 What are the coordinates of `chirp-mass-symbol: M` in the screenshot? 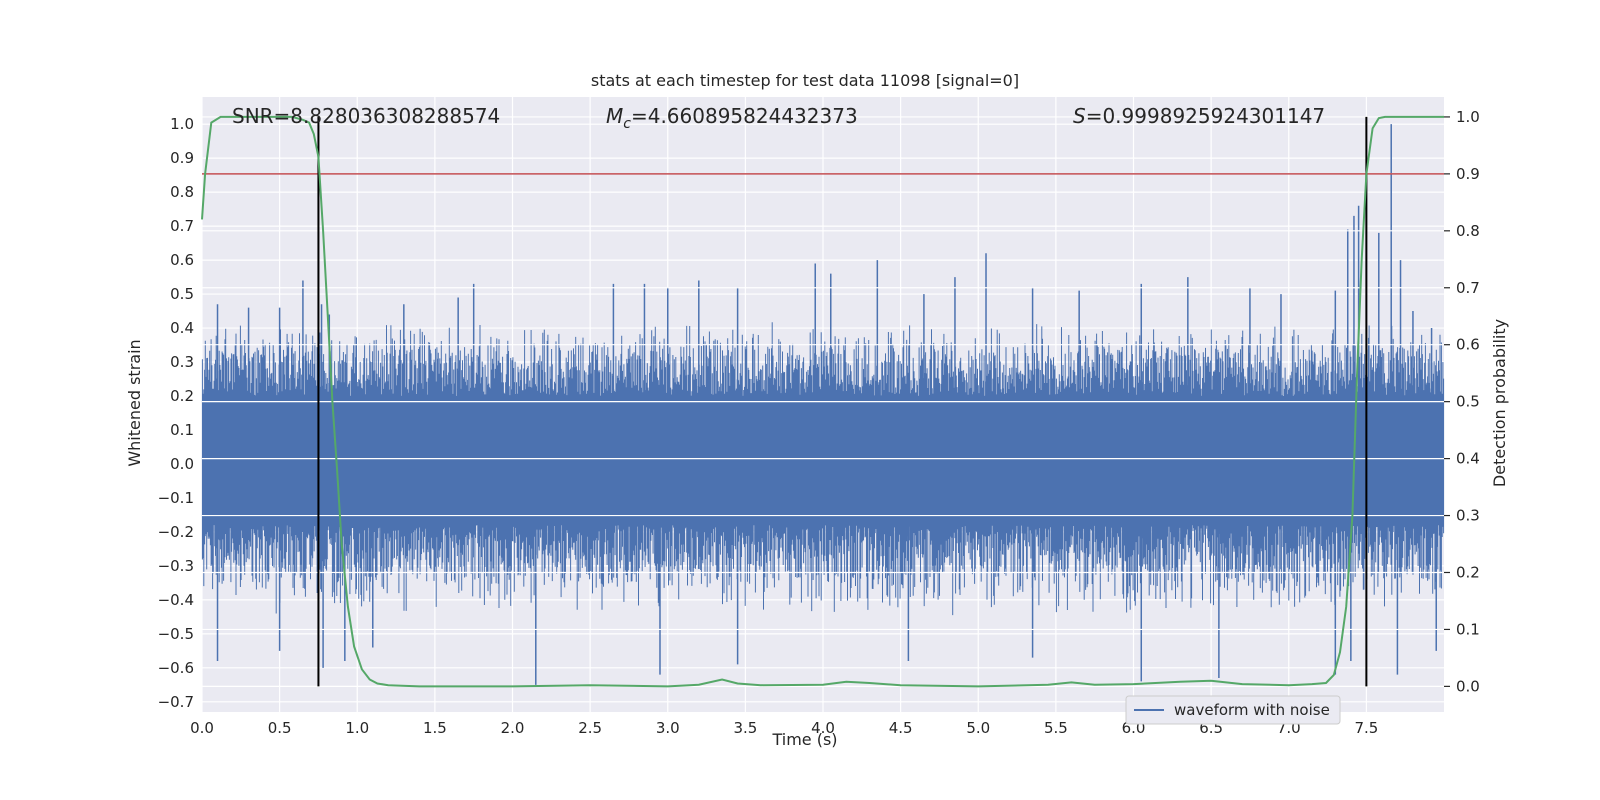 It's located at (614, 116).